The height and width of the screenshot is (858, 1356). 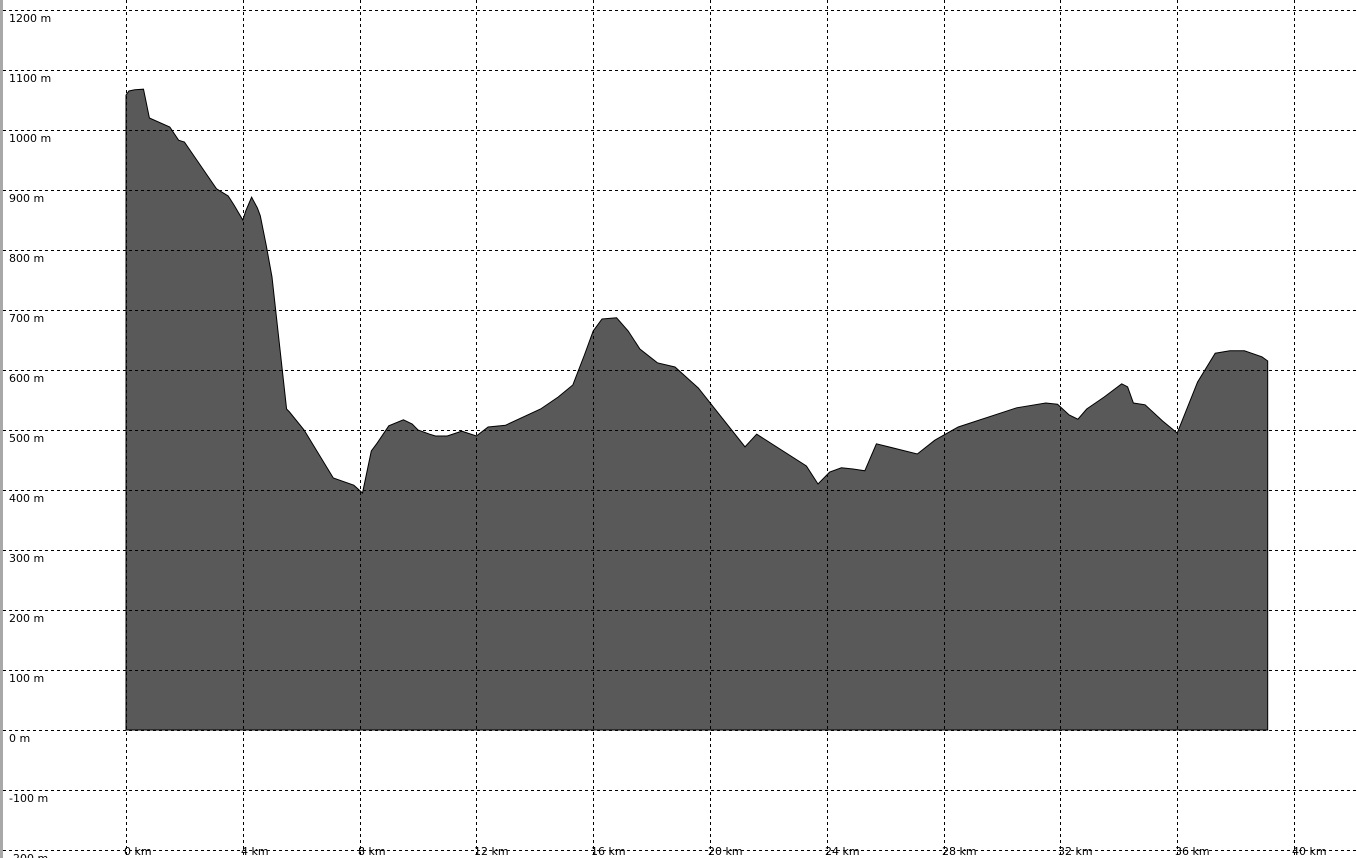 What do you see at coordinates (1075, 851) in the screenshot?
I see `x-tick-label: 32 km` at bounding box center [1075, 851].